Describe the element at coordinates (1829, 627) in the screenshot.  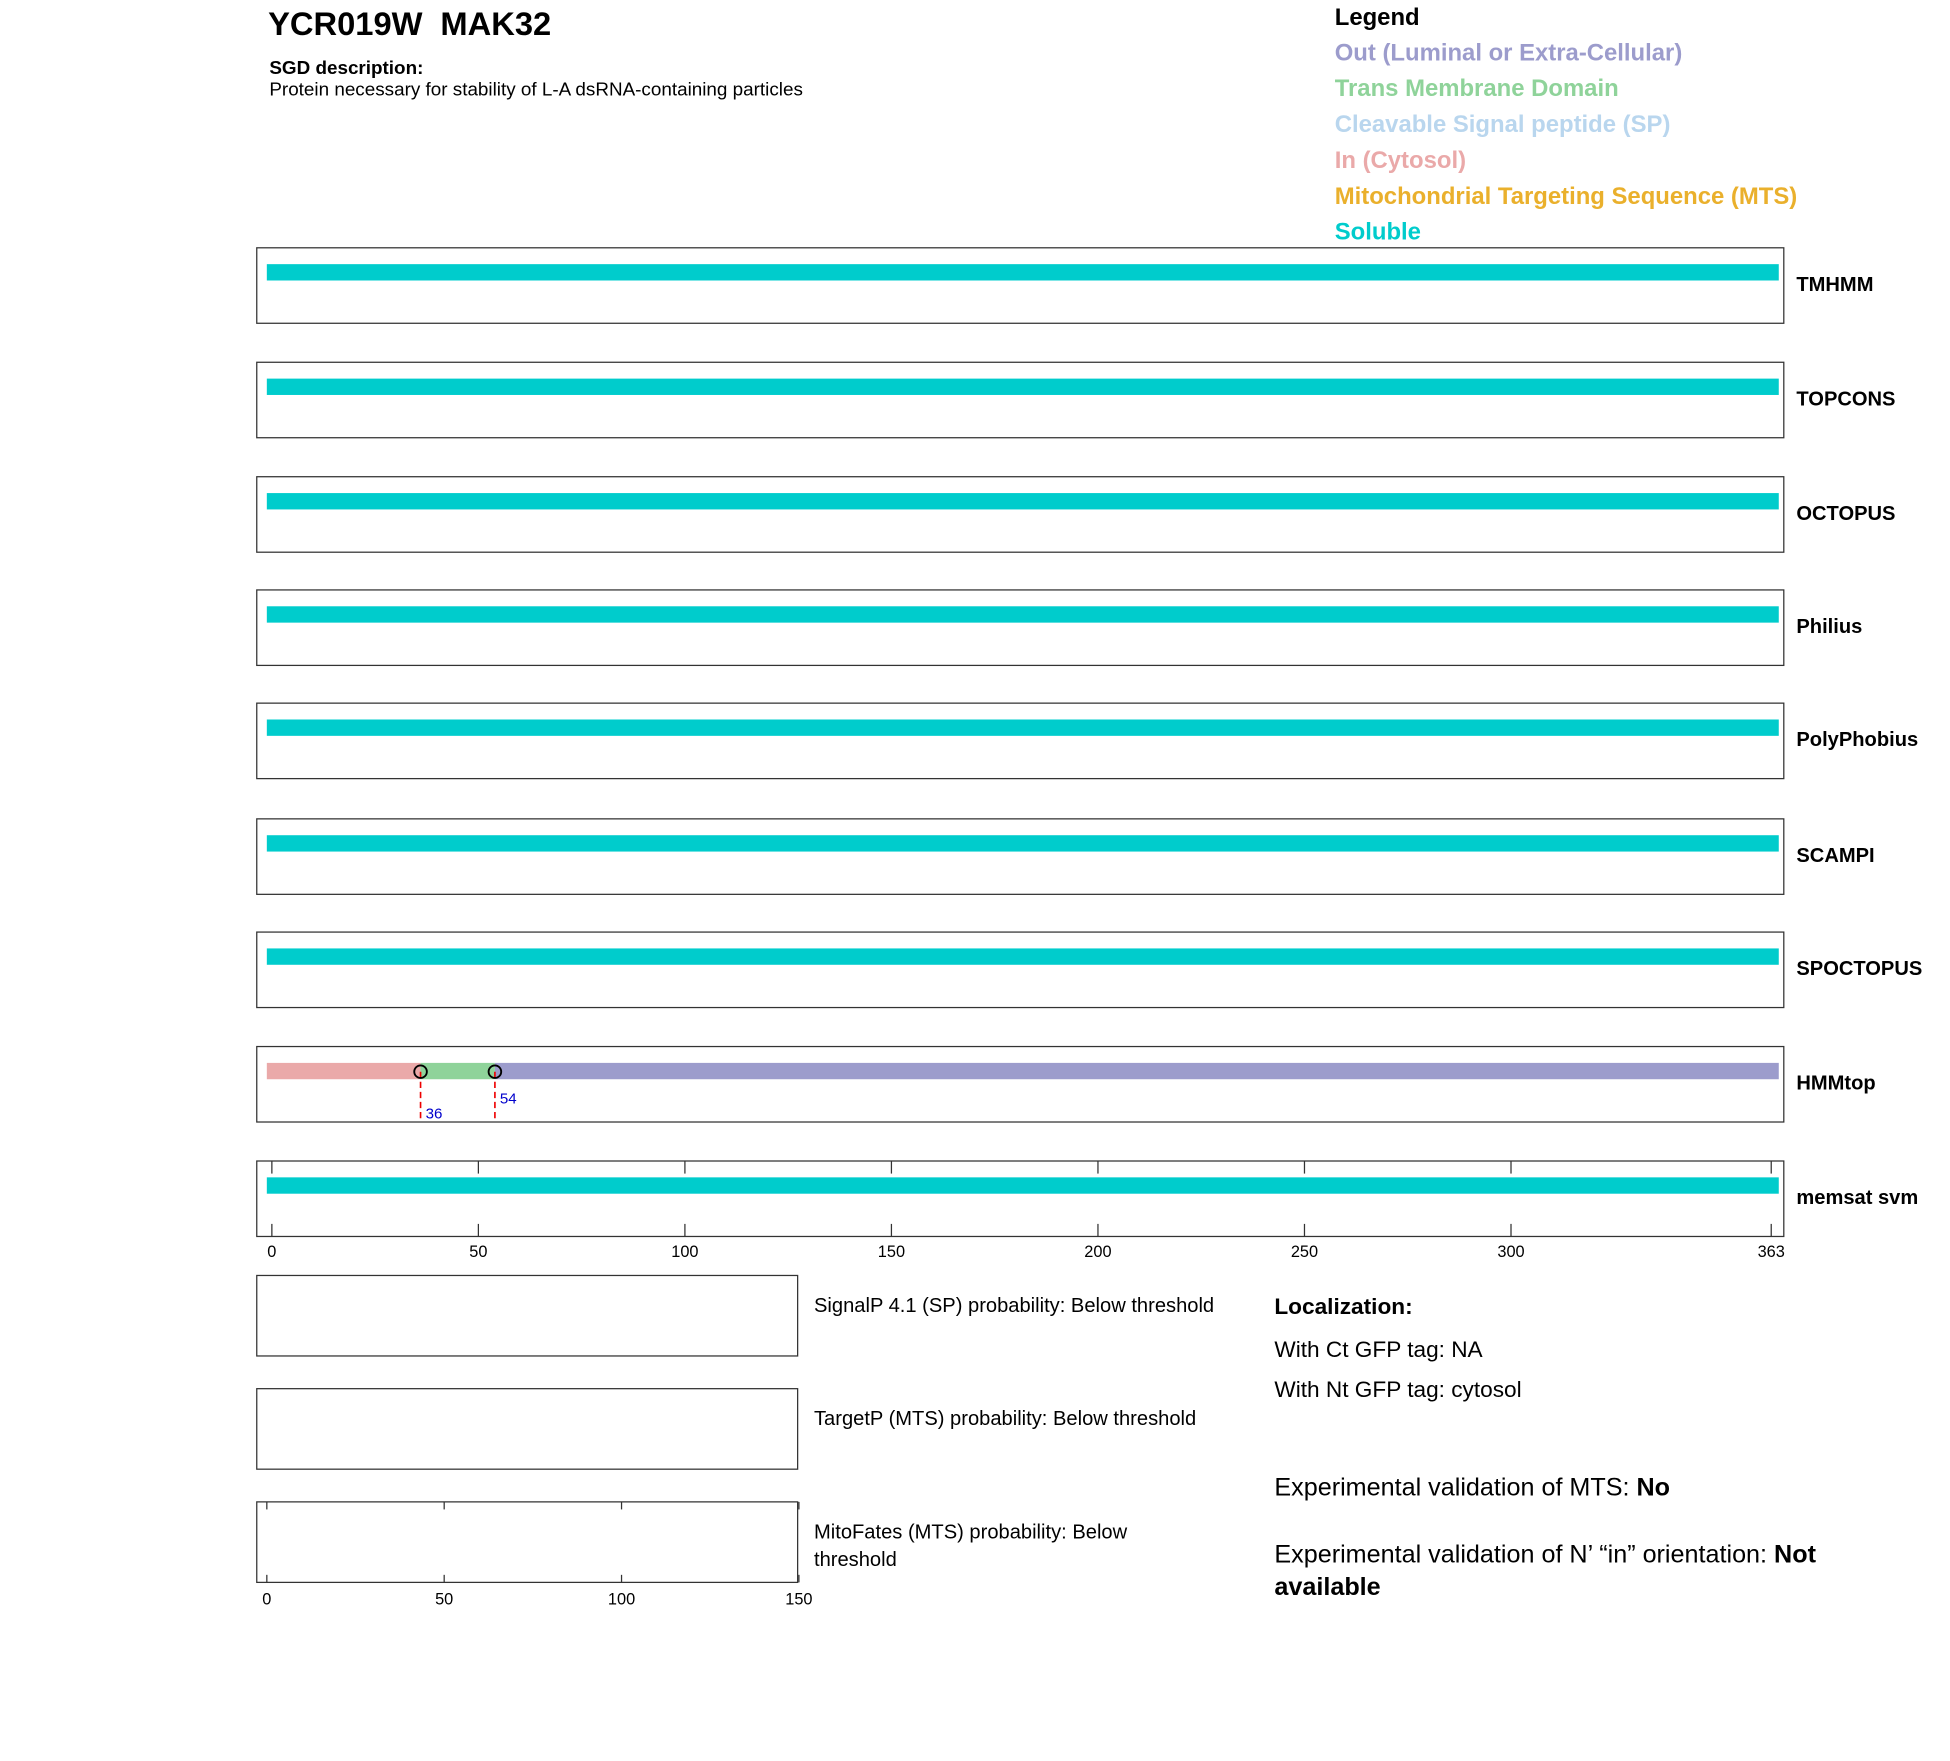
I see `track-label: Philius` at that location.